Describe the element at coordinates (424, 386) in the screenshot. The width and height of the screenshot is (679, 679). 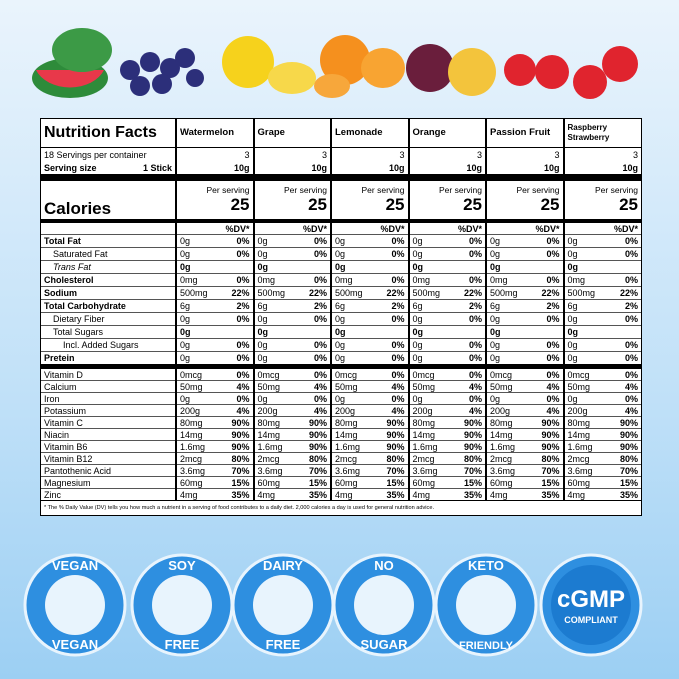
I see `amount: 50mg` at that location.